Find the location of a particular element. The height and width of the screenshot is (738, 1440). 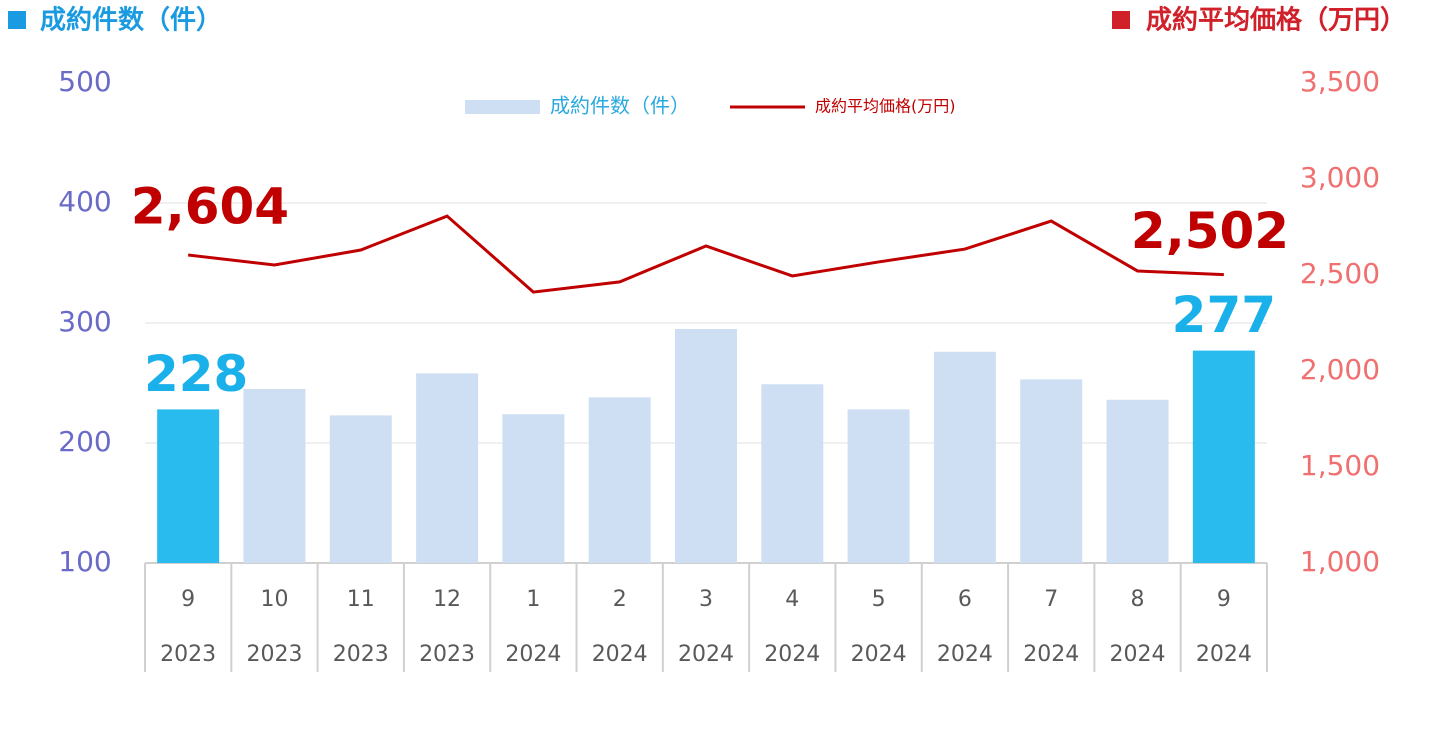

x-tick-label: 2 is located at coordinates (620, 599).